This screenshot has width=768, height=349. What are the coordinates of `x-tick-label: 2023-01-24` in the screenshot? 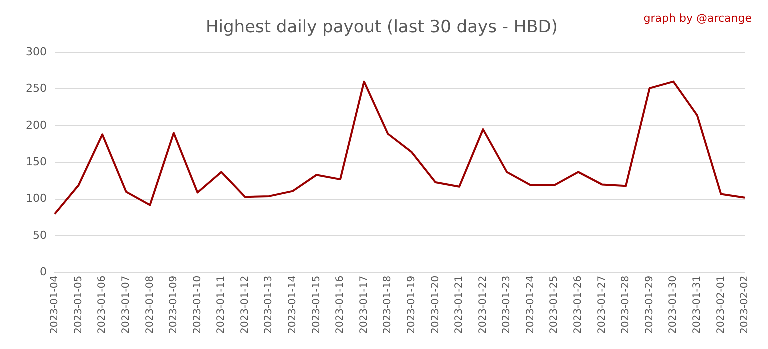 It's located at (530, 305).